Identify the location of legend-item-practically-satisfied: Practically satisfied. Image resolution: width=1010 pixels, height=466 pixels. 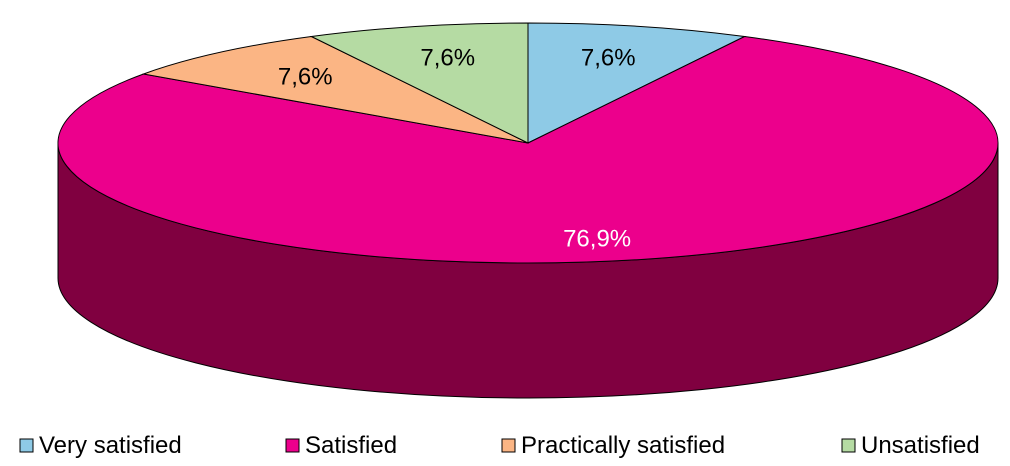
(613, 445).